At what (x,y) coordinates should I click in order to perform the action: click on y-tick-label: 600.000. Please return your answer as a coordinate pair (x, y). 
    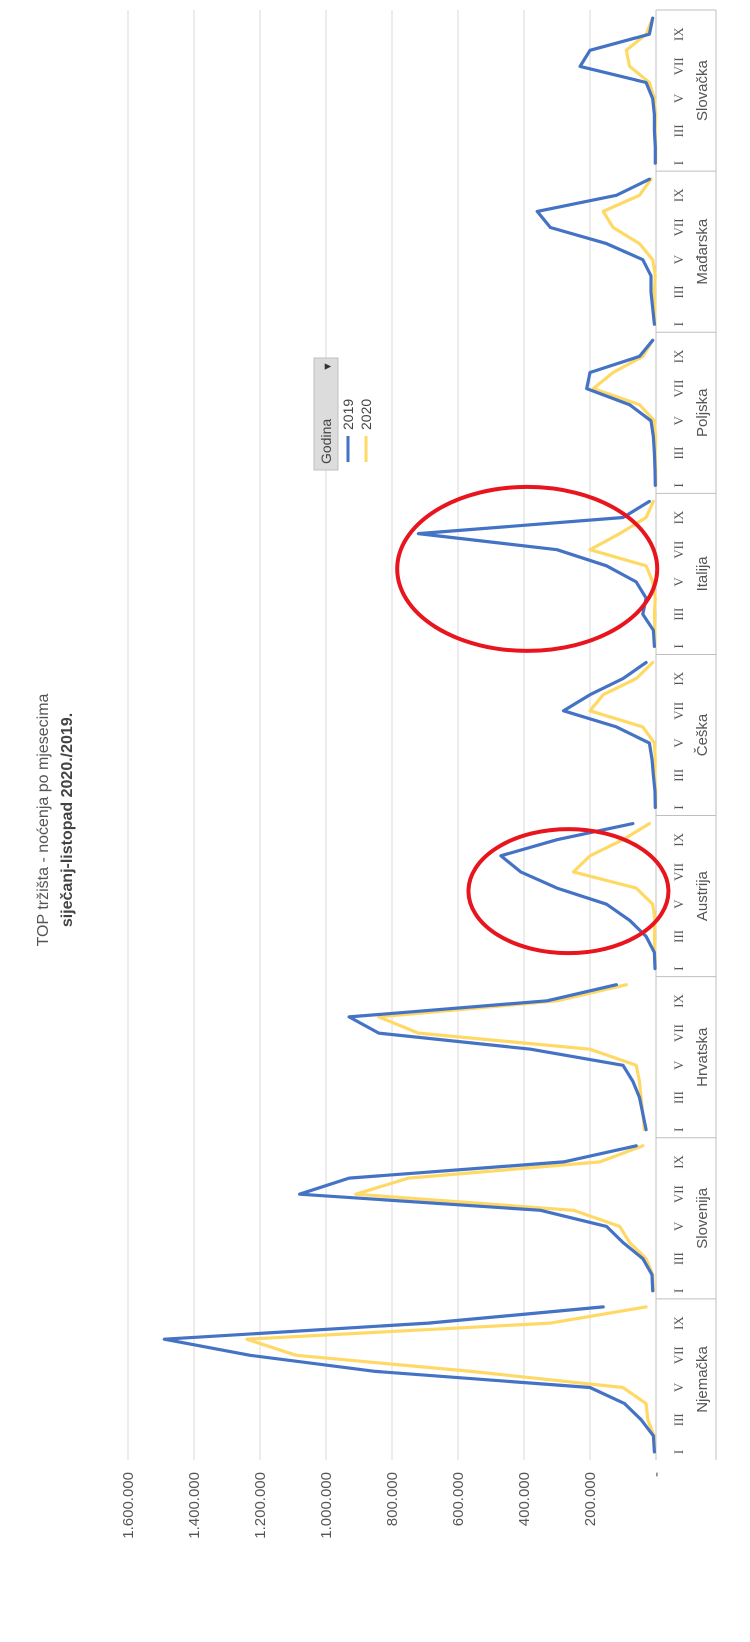
    Looking at the image, I should click on (458, 1499).